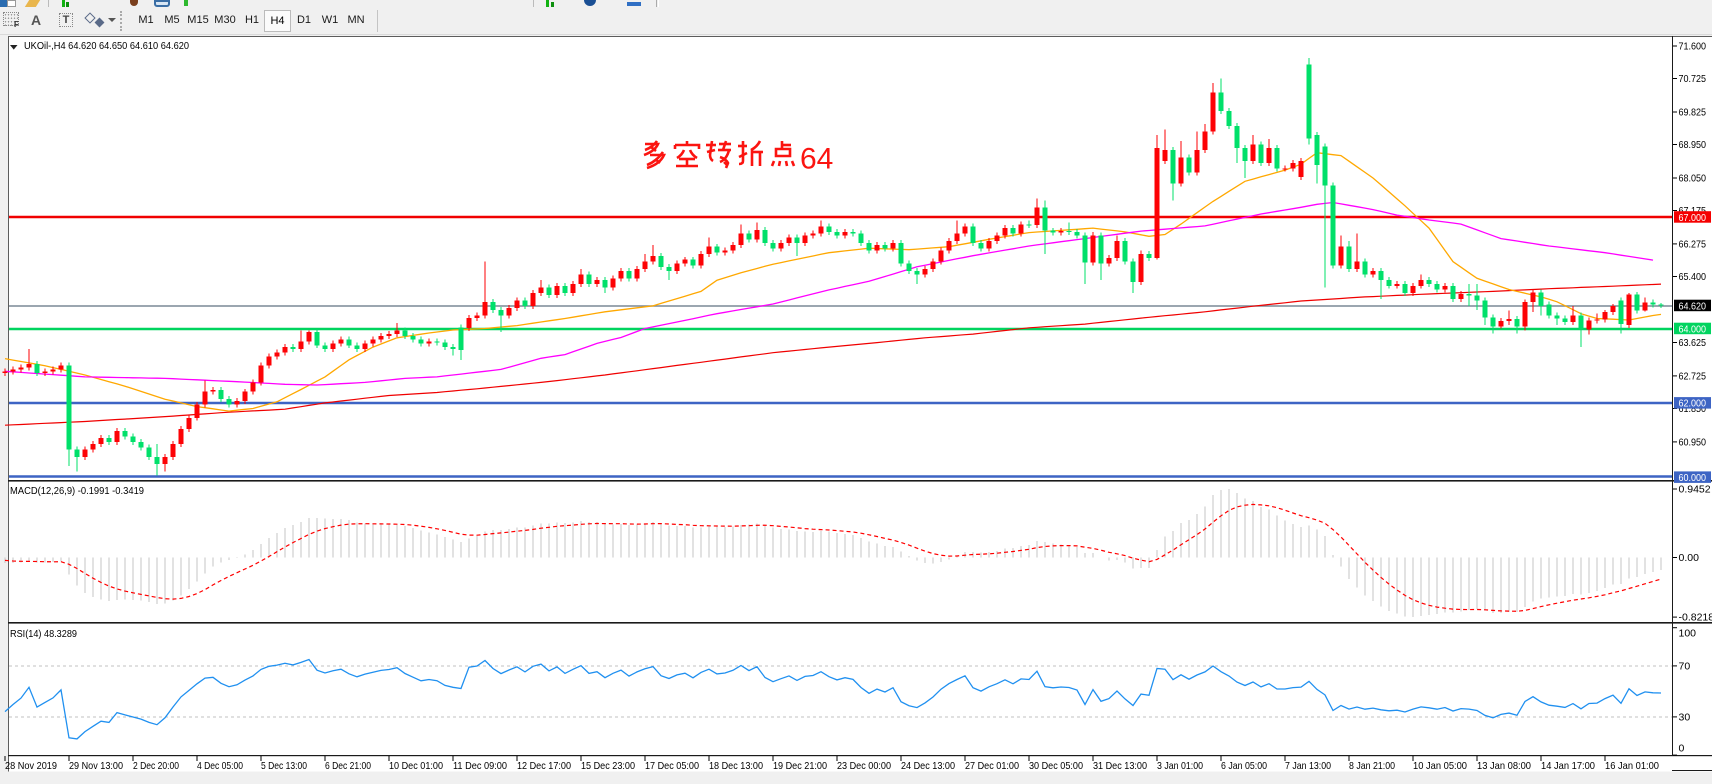 This screenshot has height=784, width=1712. What do you see at coordinates (1693, 145) in the screenshot?
I see `svg-text: 68.950` at bounding box center [1693, 145].